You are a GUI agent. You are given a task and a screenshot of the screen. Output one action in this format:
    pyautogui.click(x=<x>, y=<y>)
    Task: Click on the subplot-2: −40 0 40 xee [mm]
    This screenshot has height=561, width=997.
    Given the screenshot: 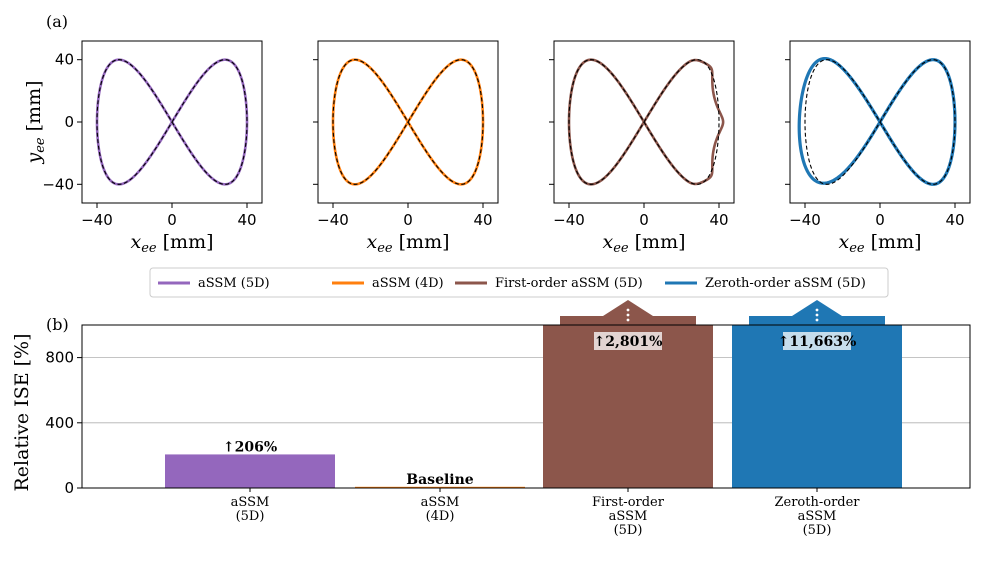 What is the action you would take?
    pyautogui.click(x=406, y=148)
    